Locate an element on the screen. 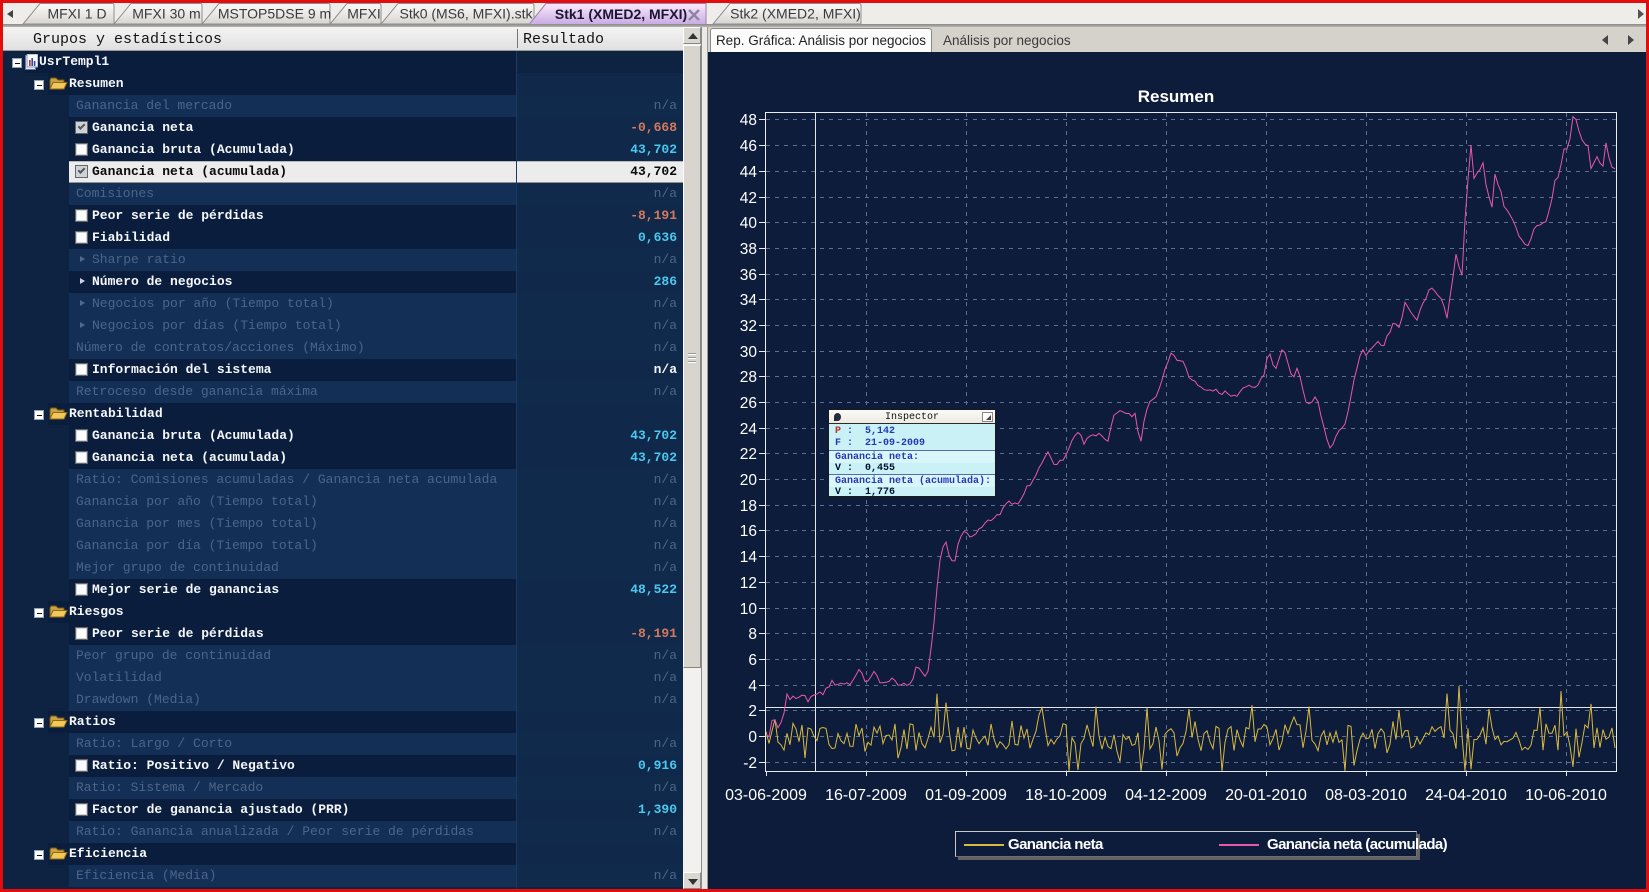  svg-text: 26 is located at coordinates (748, 403).